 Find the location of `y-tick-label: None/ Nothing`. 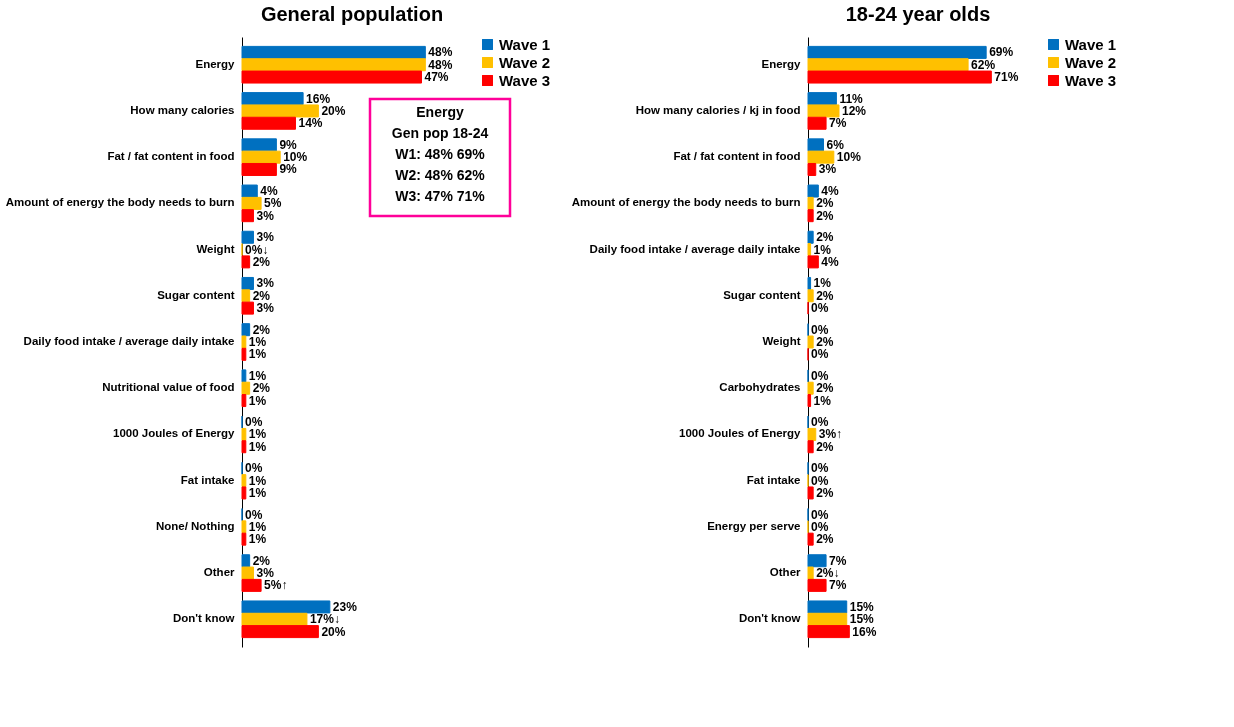

y-tick-label: None/ Nothing is located at coordinates (195, 525).